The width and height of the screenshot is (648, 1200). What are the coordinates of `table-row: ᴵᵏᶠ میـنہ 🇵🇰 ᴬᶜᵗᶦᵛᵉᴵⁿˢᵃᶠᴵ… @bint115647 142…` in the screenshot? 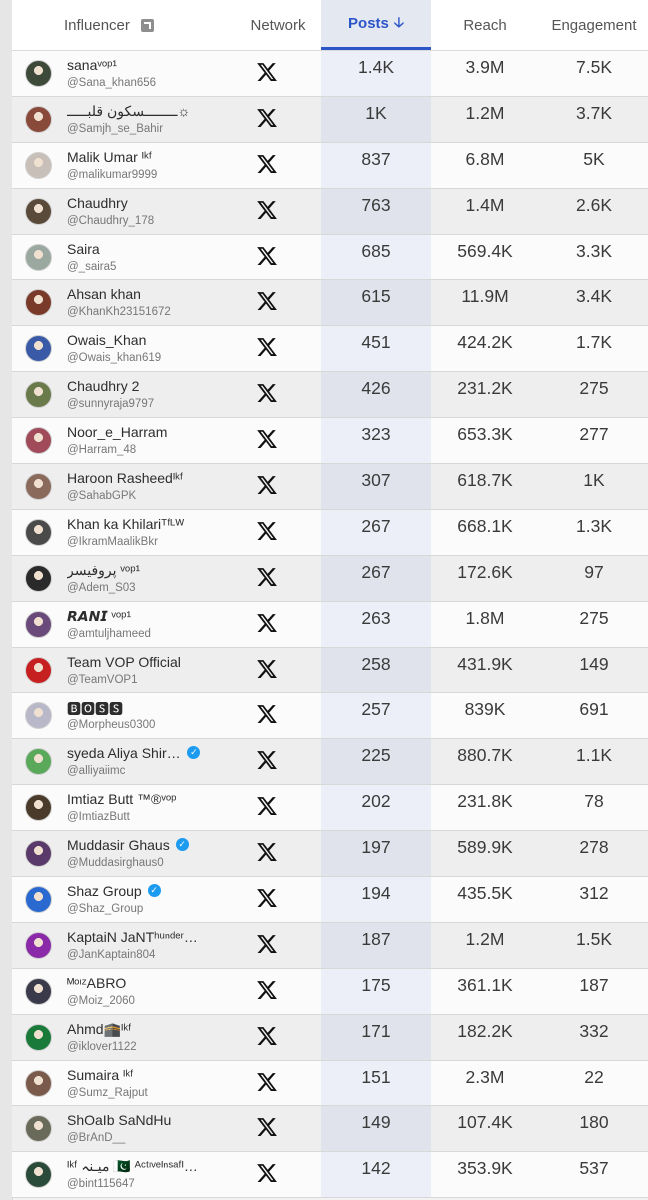 It's located at (330, 1175).